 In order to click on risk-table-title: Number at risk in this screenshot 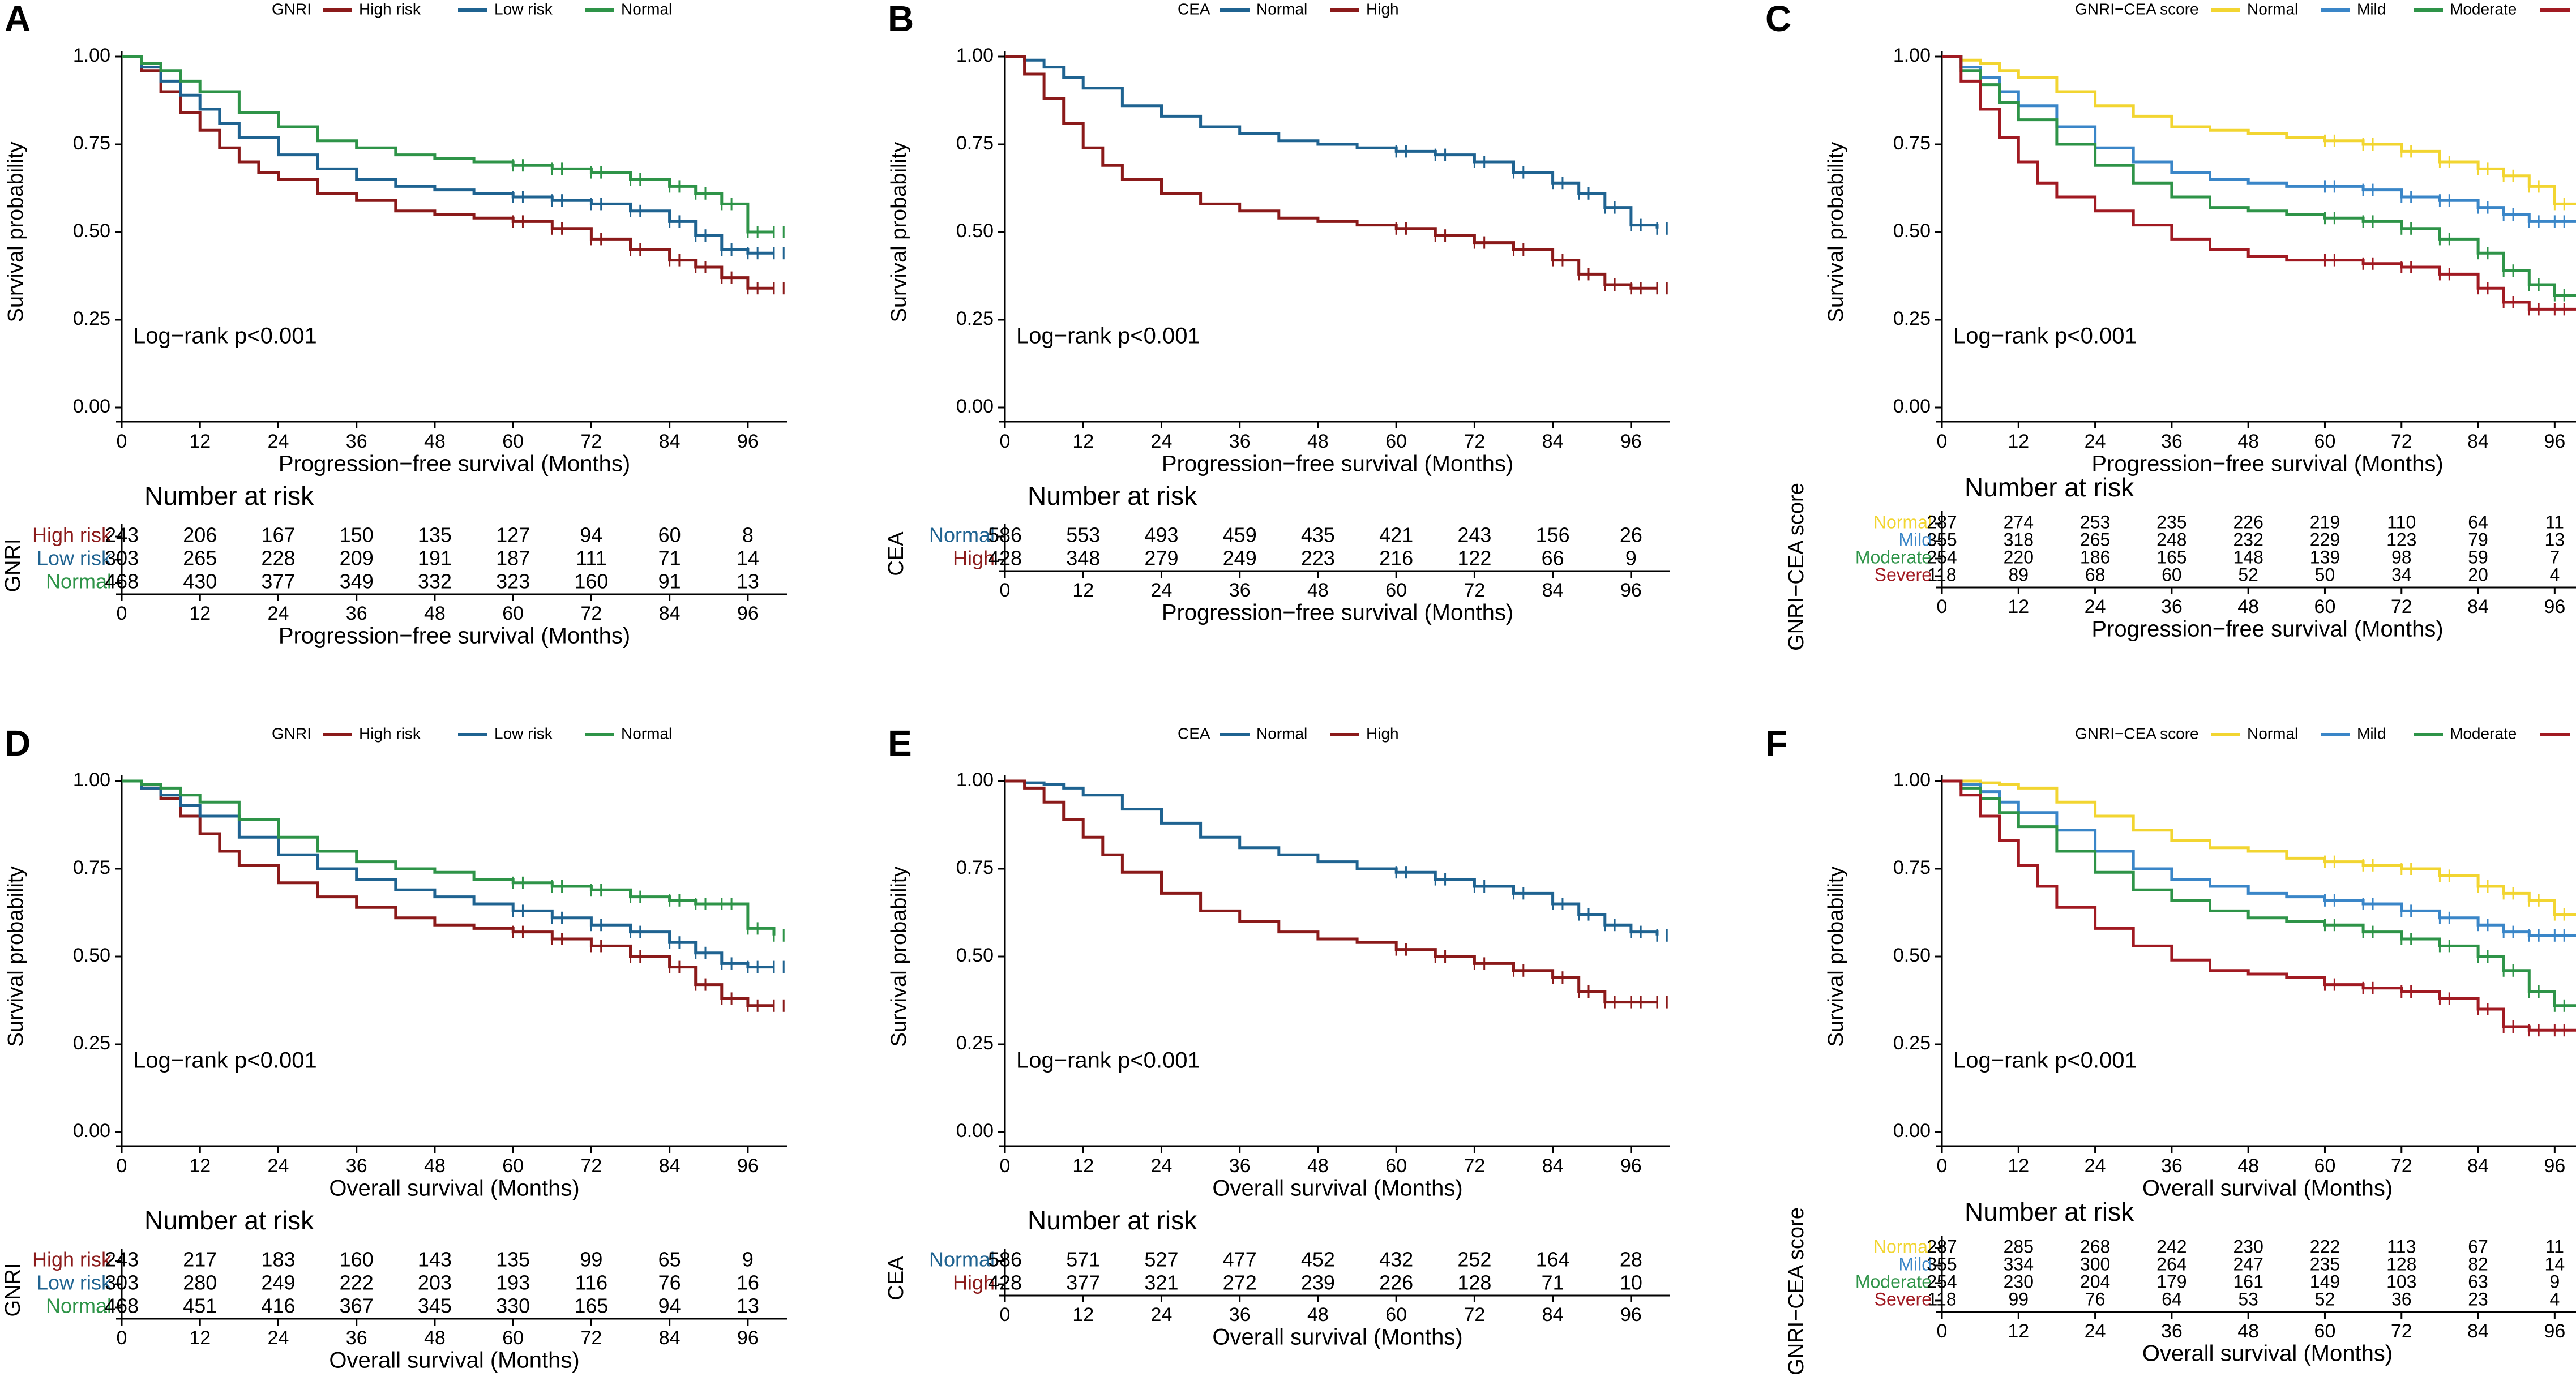, I will do `click(1112, 1220)`.